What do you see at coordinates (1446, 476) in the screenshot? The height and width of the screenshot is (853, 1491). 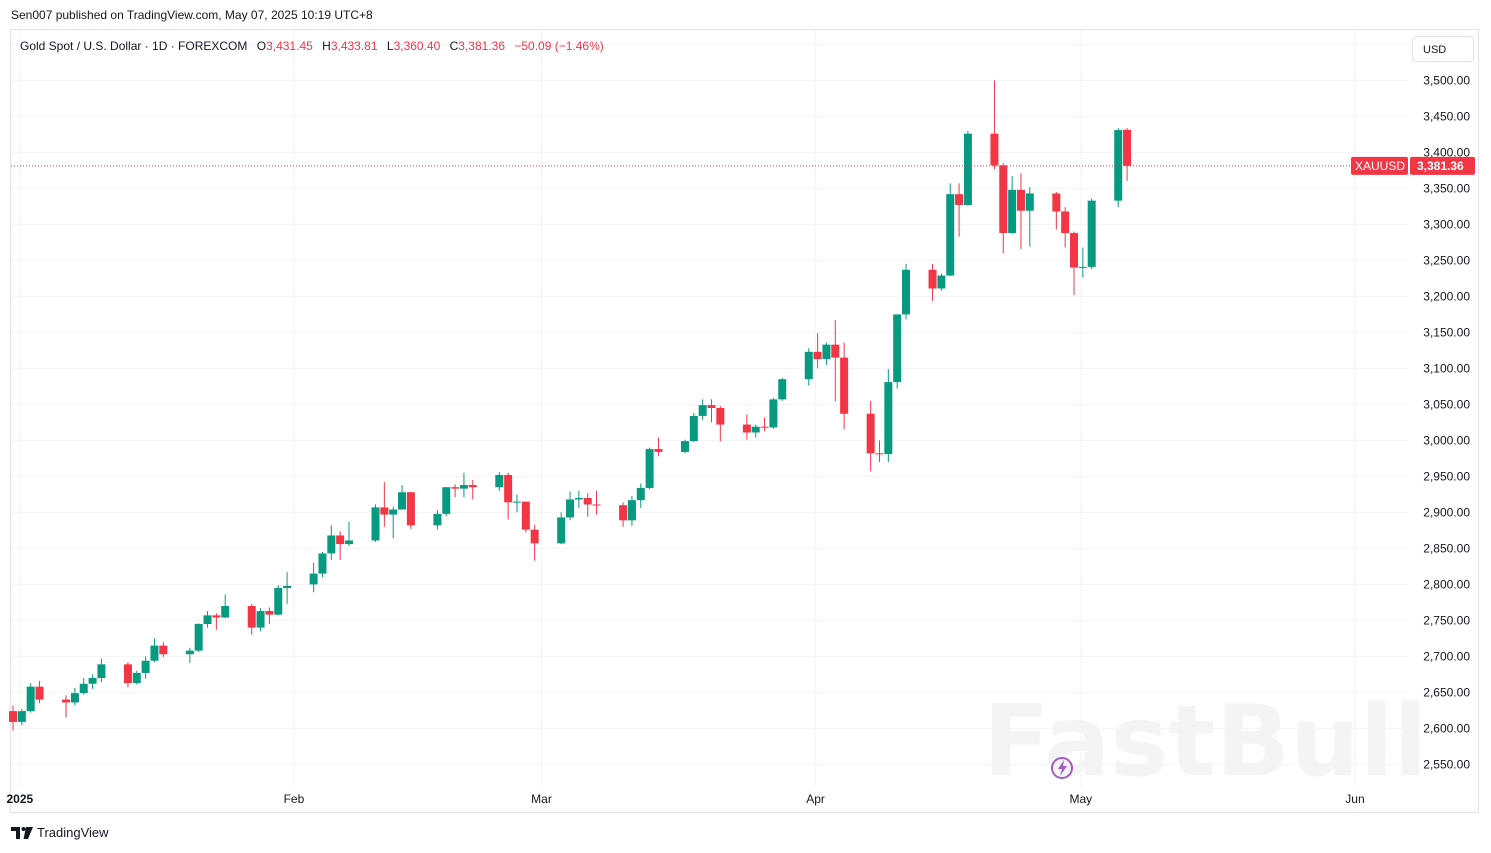 I see `y-tick-label: 2,950.00` at bounding box center [1446, 476].